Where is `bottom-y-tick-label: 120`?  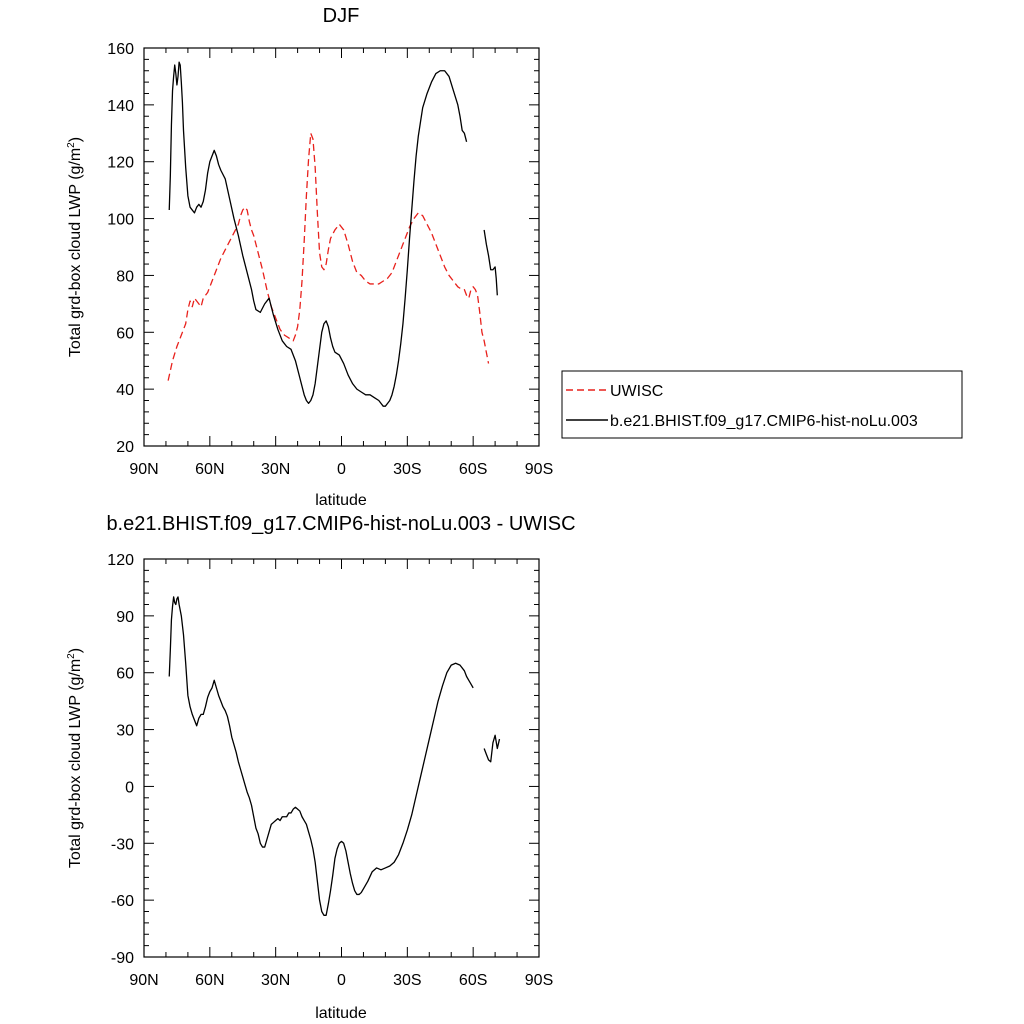 bottom-y-tick-label: 120 is located at coordinates (120, 560).